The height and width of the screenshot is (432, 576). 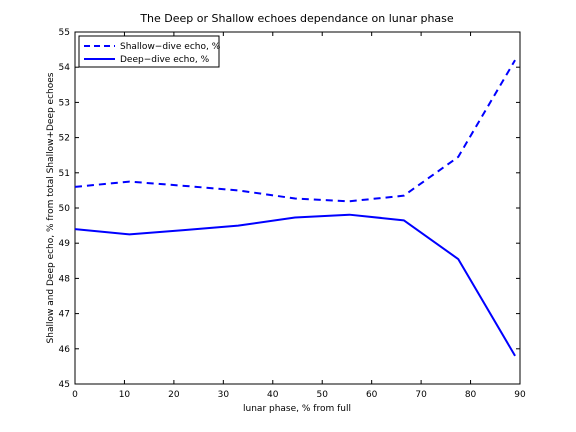 I want to click on x-tick-label: 30, so click(x=224, y=395).